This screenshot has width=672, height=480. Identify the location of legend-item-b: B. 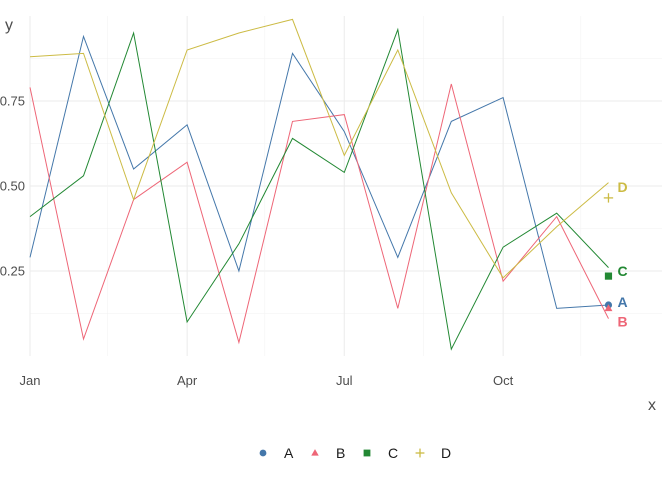
(328, 453).